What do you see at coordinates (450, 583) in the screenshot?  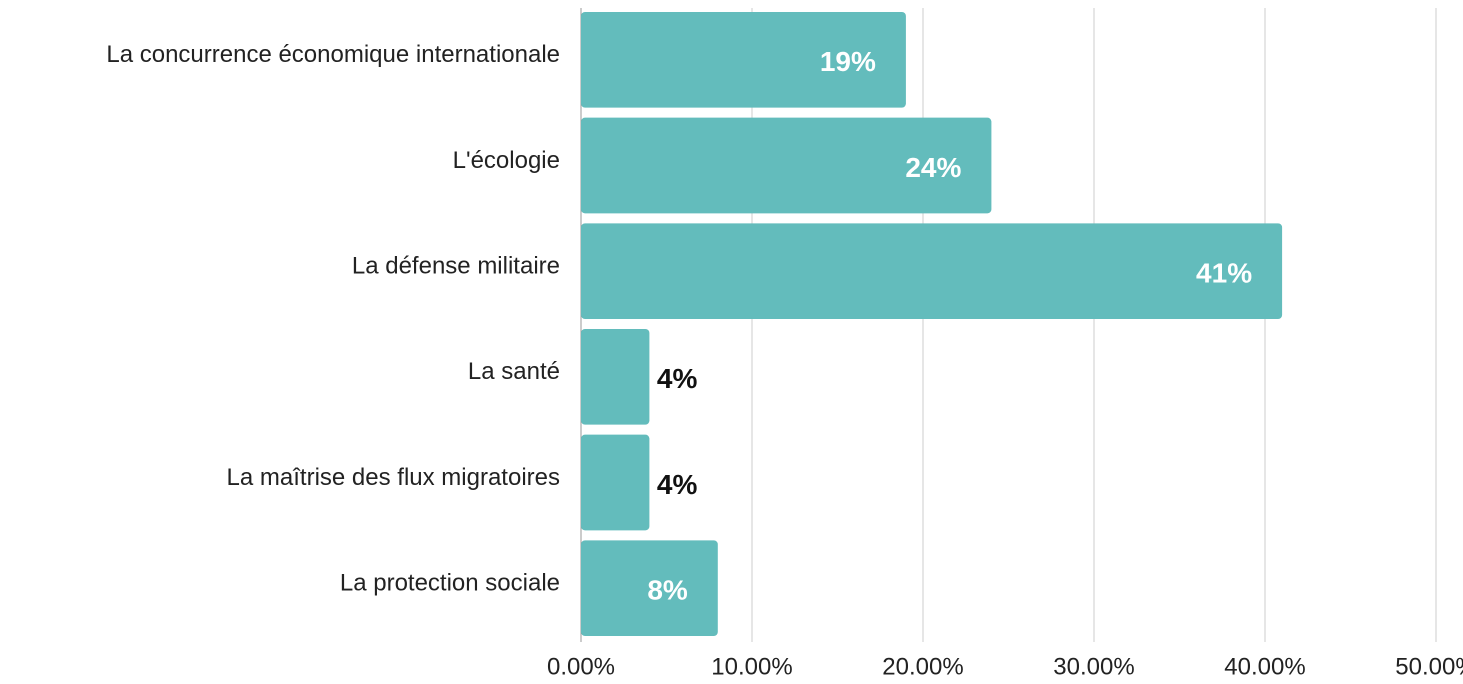 I see `y-tick-label: La protection sociale` at bounding box center [450, 583].